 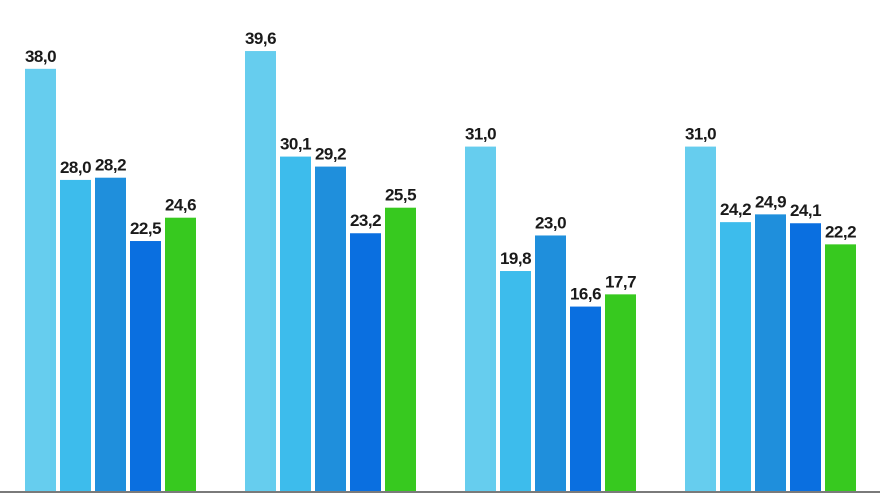 What do you see at coordinates (260, 38) in the screenshot?
I see `data-label-g2-s1: 39,6` at bounding box center [260, 38].